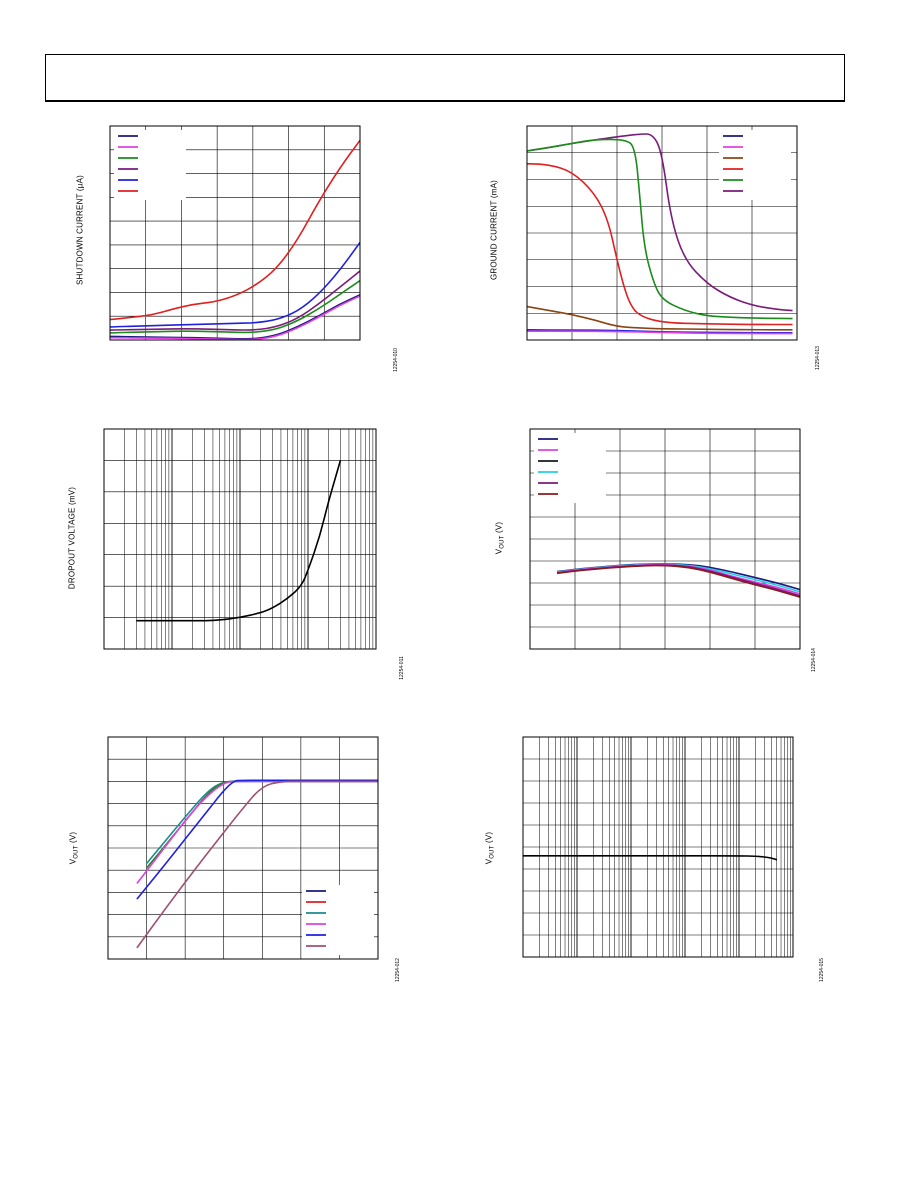 The width and height of the screenshot is (918, 1188). I want to click on y-axis-label: GROUND CURRENT (mA), so click(494, 230).